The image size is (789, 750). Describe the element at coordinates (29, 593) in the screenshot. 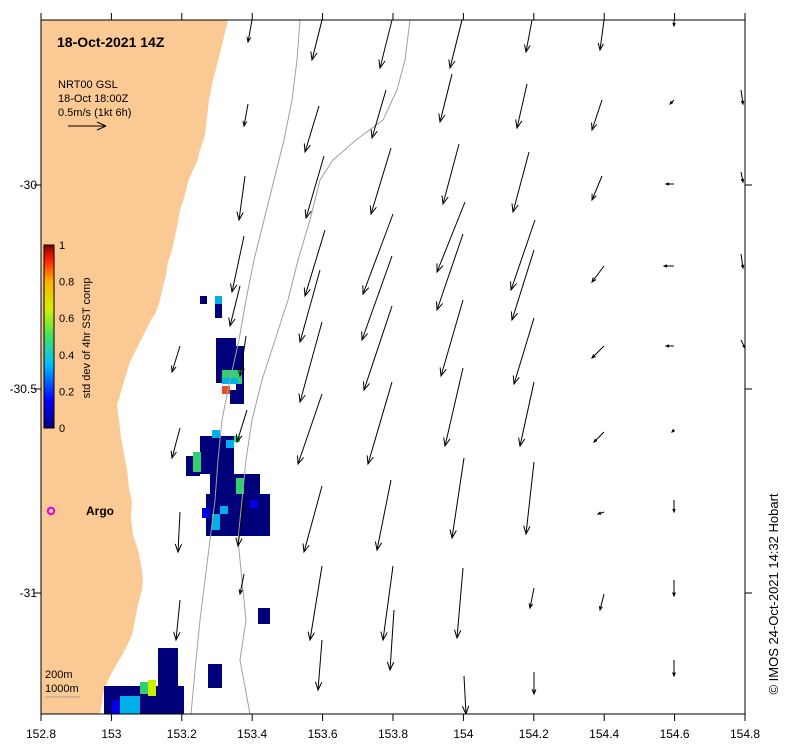

I see `lat-tick-label: -31` at that location.